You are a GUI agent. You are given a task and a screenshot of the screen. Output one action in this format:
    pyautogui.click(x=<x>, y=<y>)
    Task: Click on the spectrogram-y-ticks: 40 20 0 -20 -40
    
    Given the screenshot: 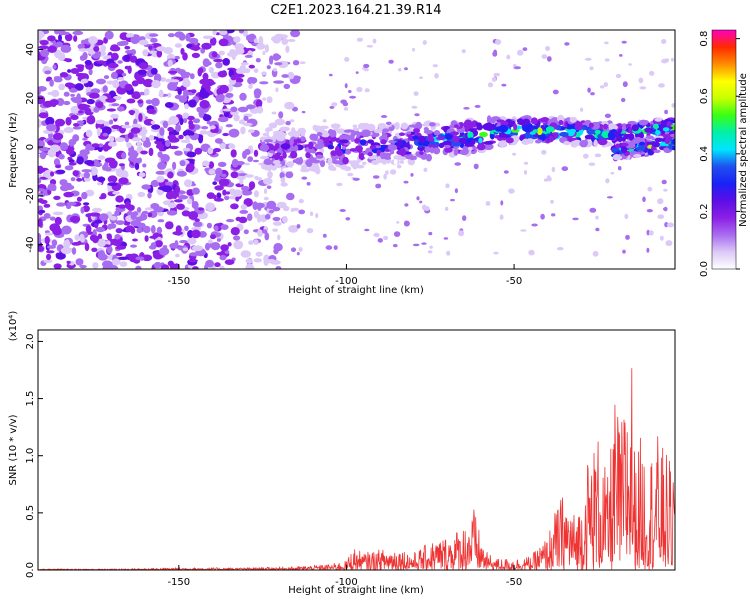 What is the action you would take?
    pyautogui.click(x=34, y=148)
    